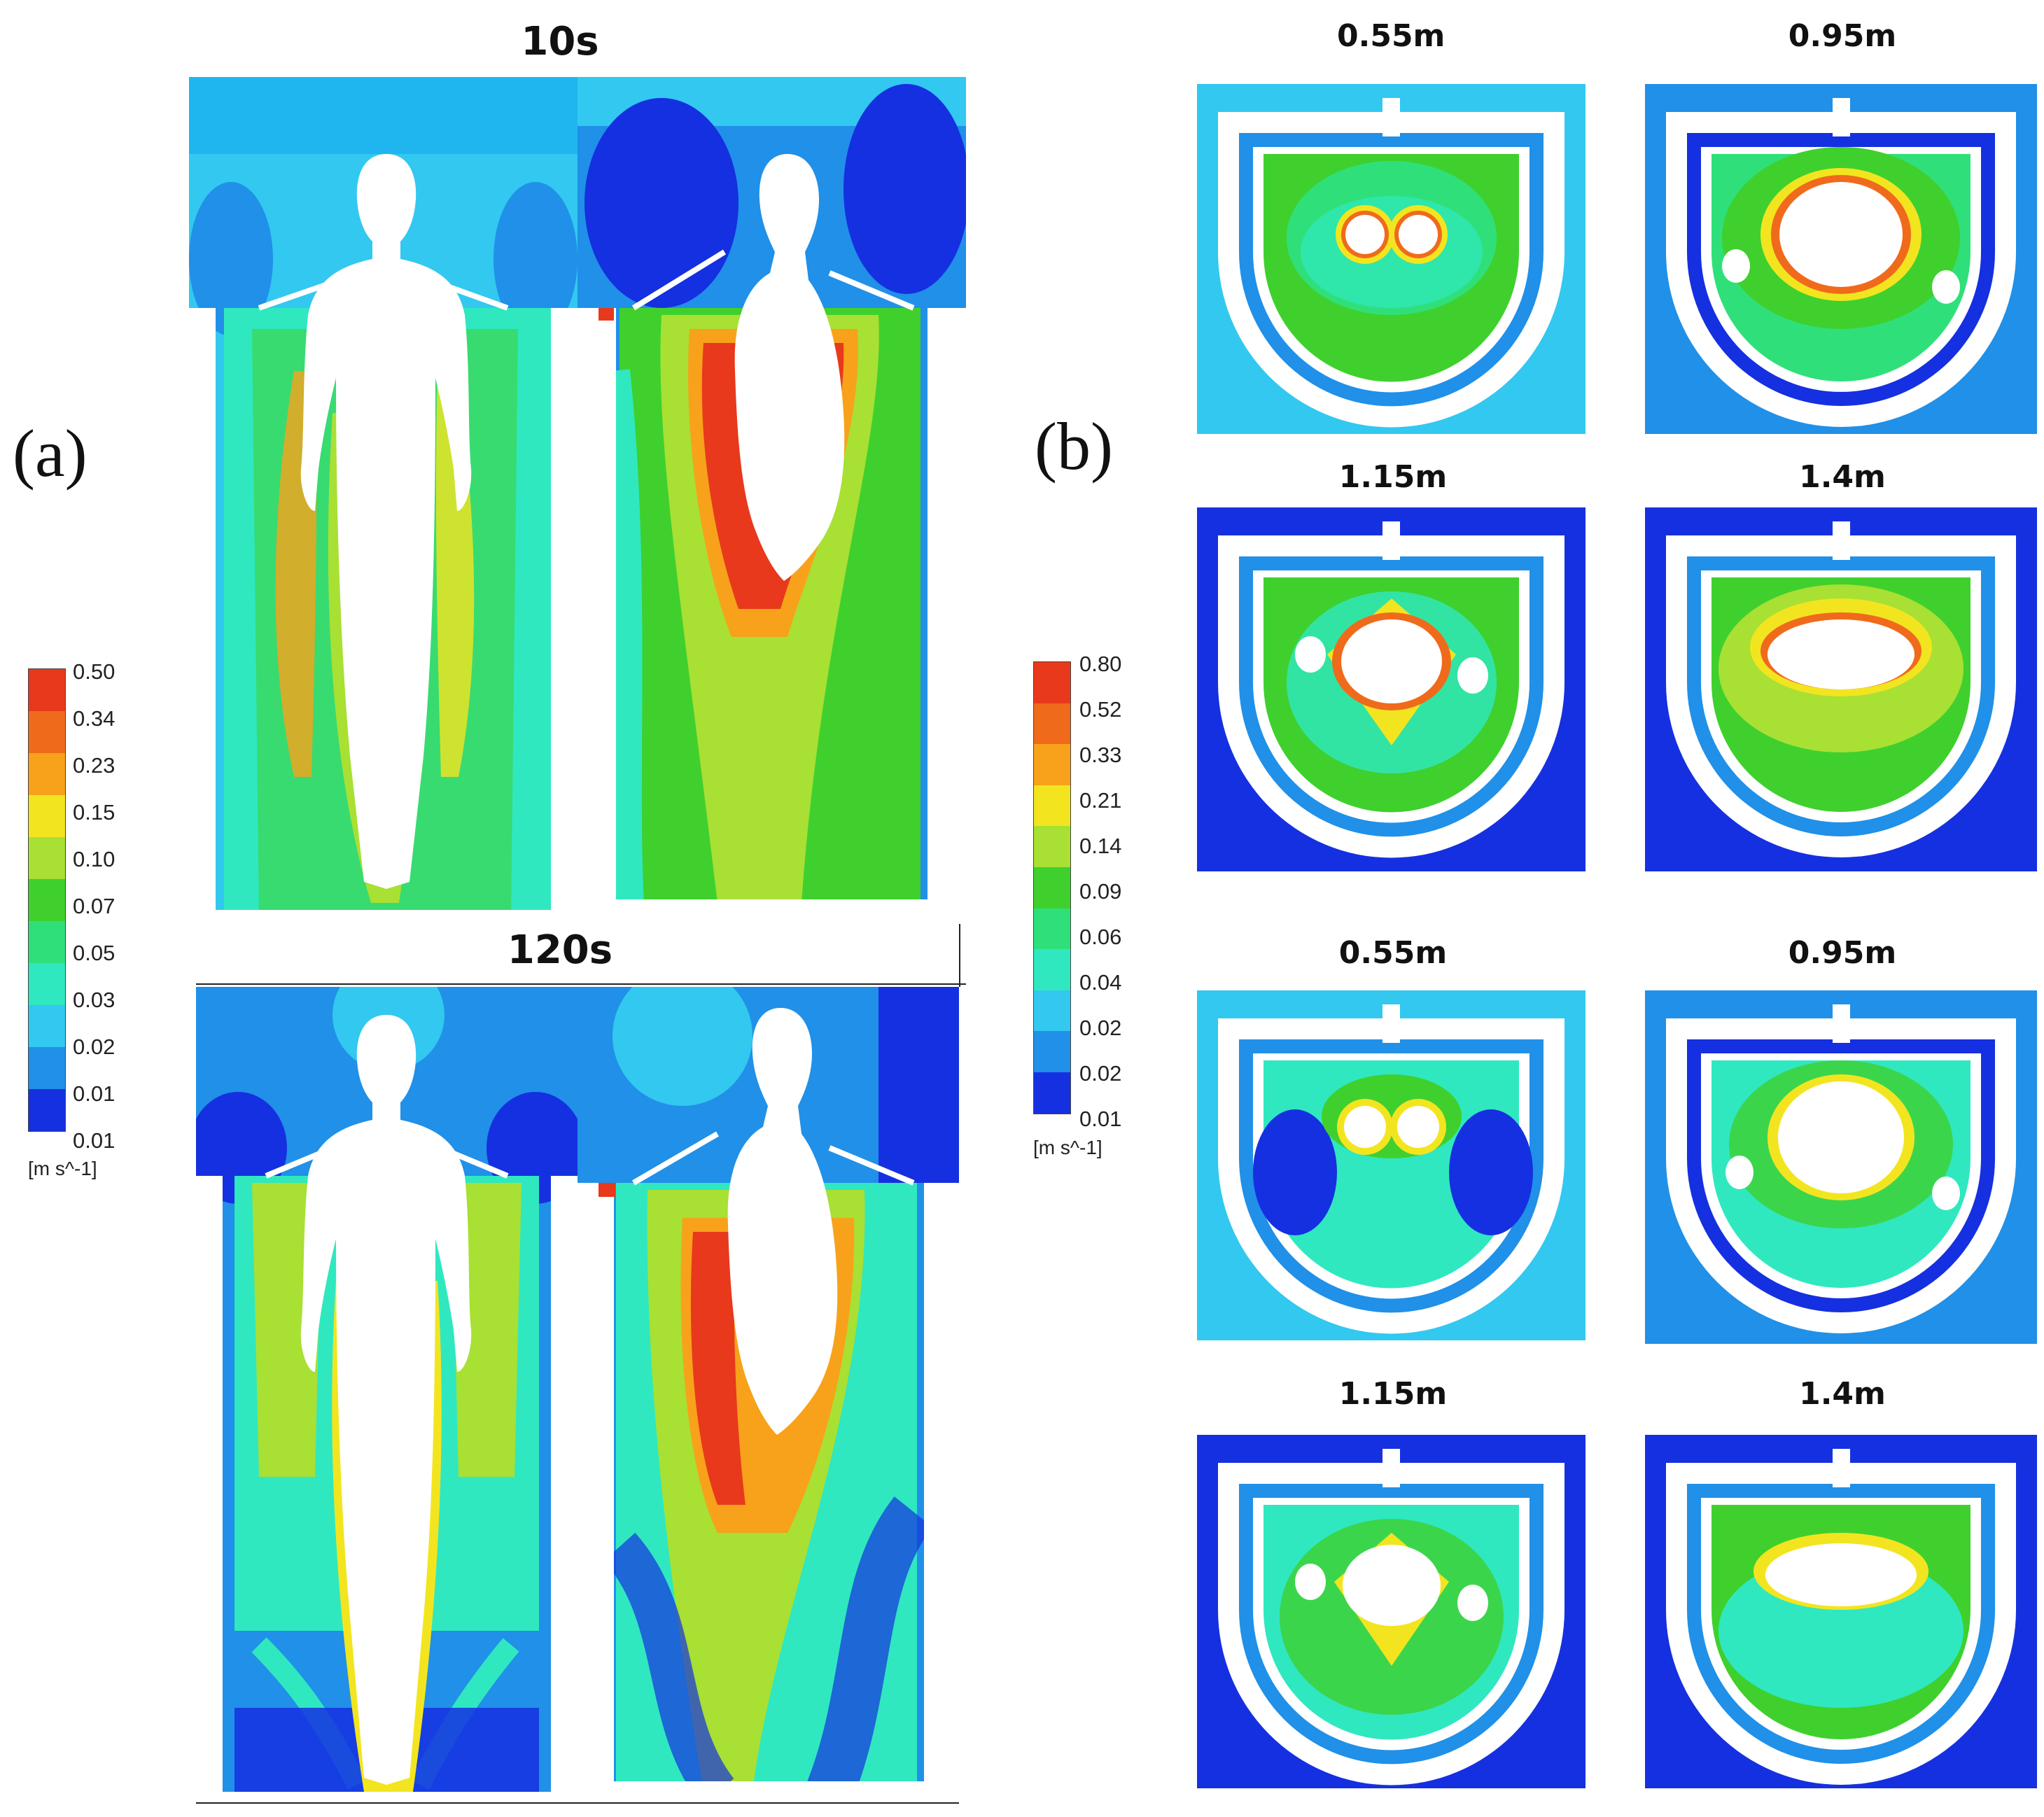 This screenshot has width=2044, height=1817. Describe the element at coordinates (1100, 846) in the screenshot. I see `colorbar-b-tick: 0.14` at that location.